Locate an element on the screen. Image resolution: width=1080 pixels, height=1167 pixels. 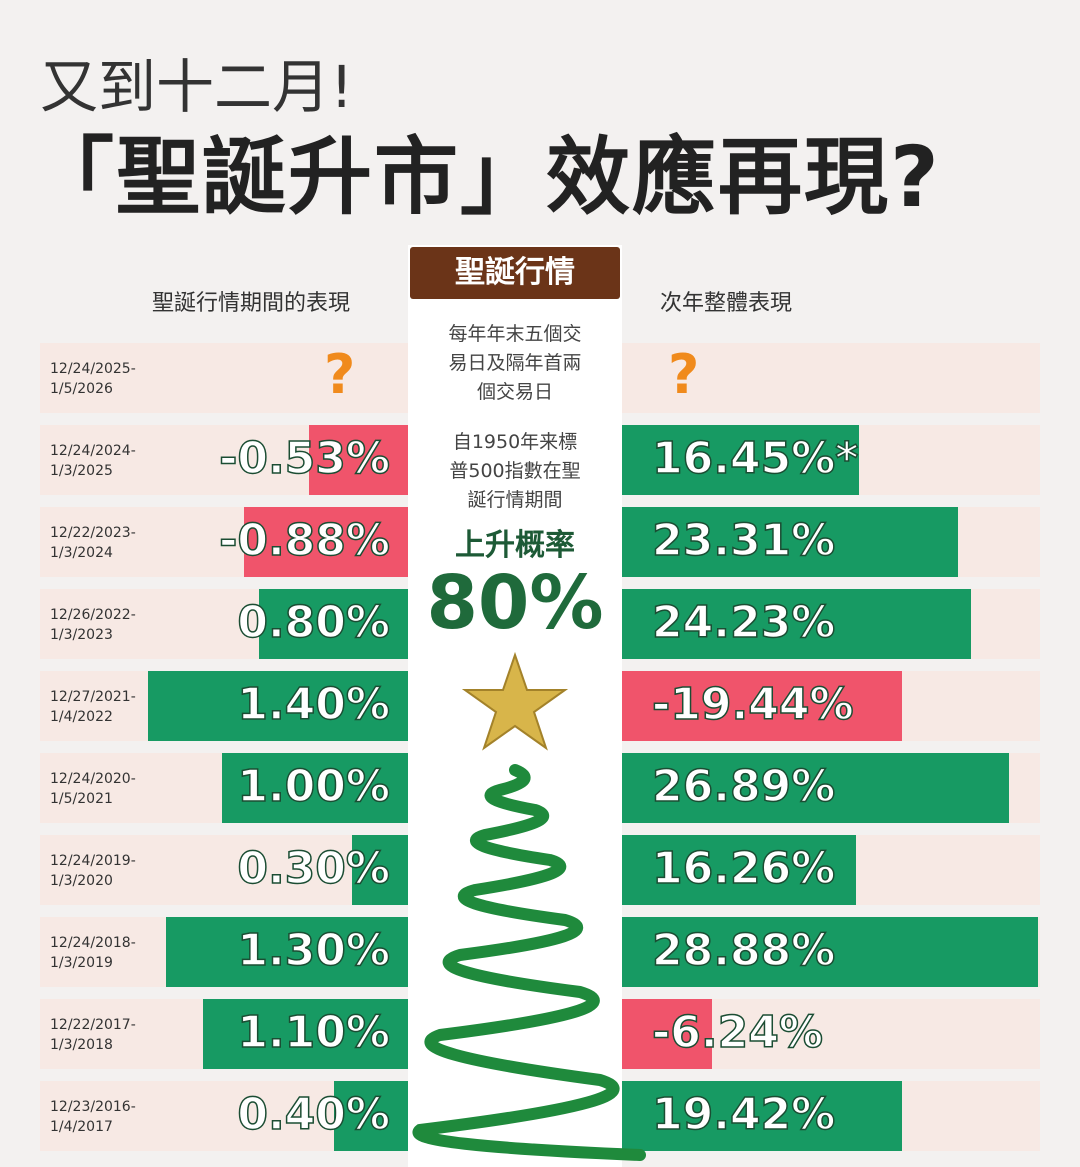
value-label: 1.00% is located at coordinates (314, 786).